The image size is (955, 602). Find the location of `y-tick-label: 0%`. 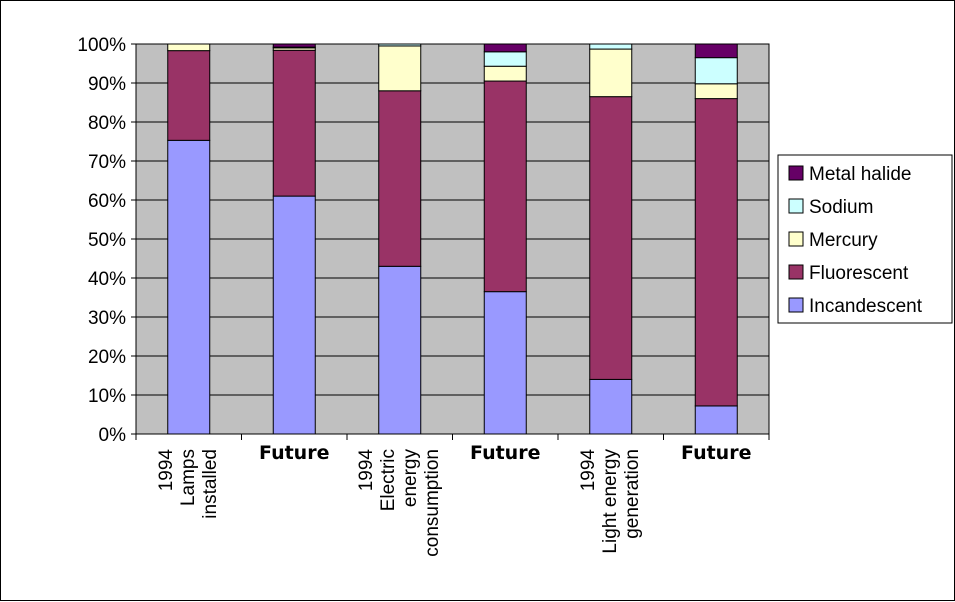

y-tick-label: 0% is located at coordinates (113, 435).